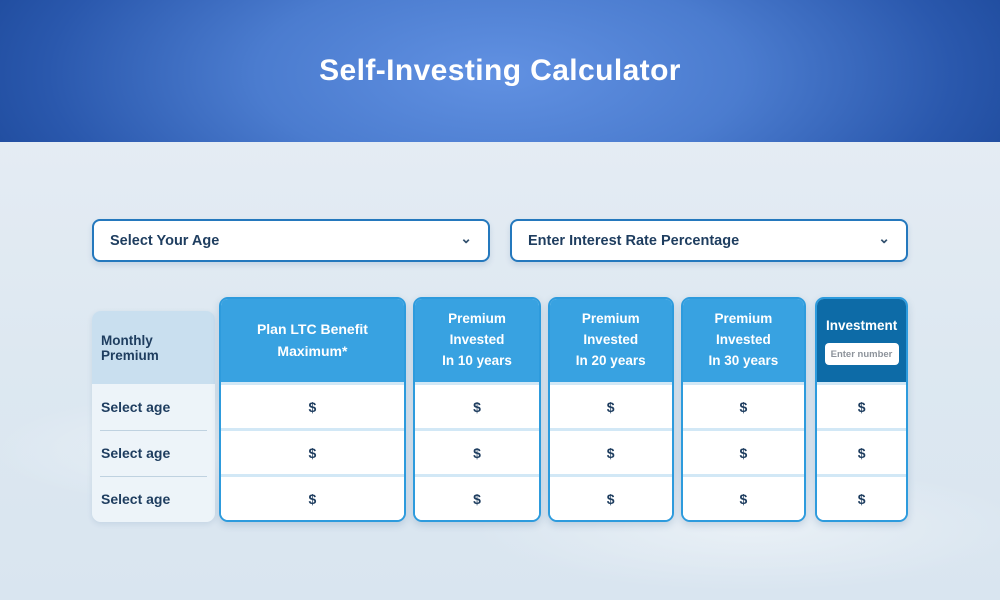 This screenshot has width=1000, height=600. I want to click on monthly-premium-header: Monthly Premium, so click(153, 347).